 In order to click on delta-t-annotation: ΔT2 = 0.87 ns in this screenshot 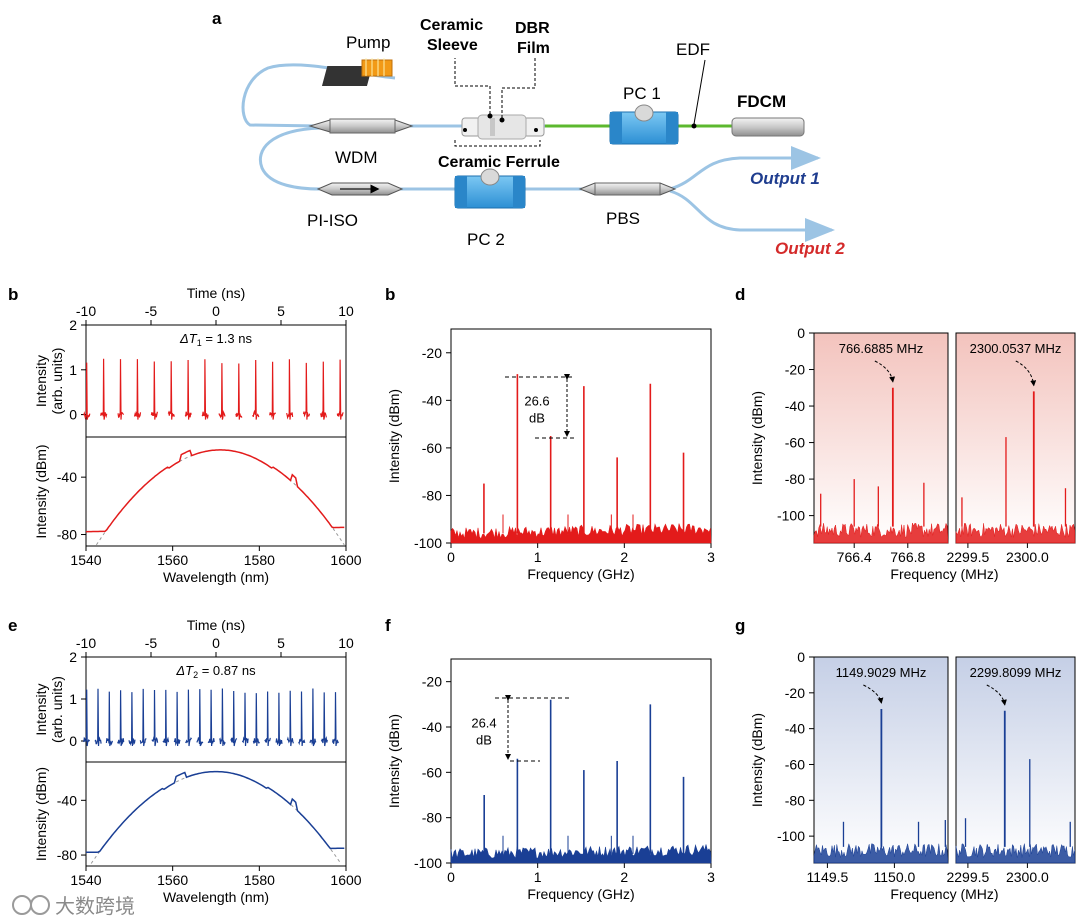, I will do `click(215, 671)`.